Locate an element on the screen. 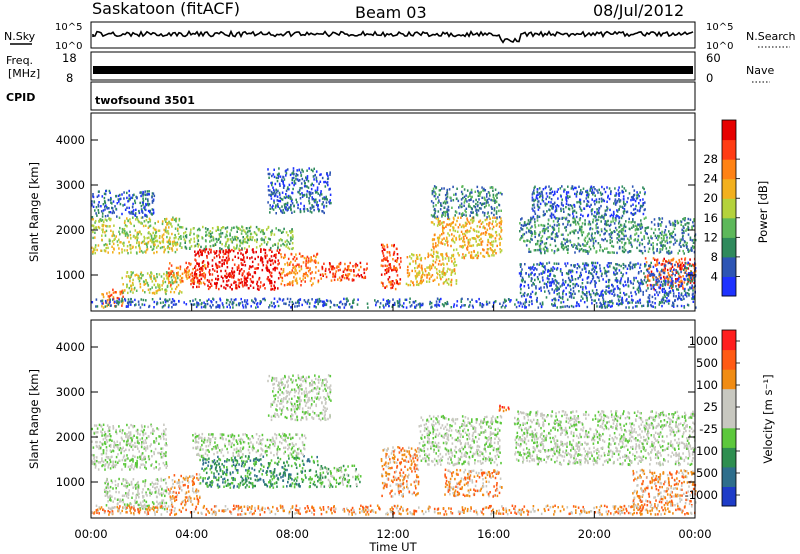 The width and height of the screenshot is (800, 554). cpid-program: twofsound 3501 is located at coordinates (145, 100).